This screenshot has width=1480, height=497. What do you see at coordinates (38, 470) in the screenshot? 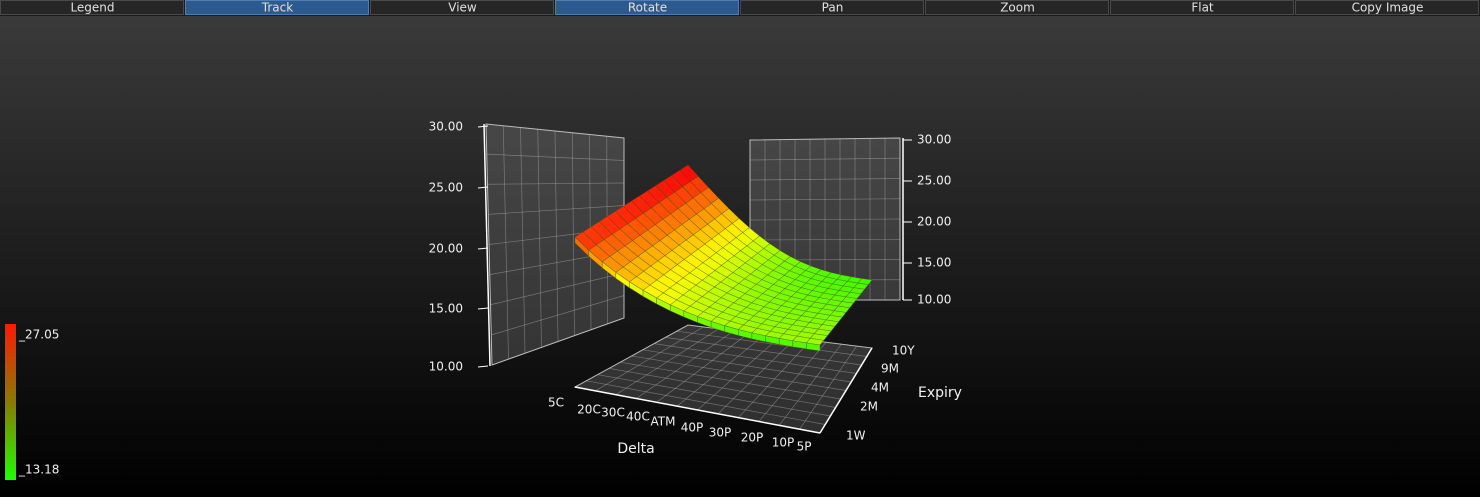
I see `legend-min: _13.18` at bounding box center [38, 470].